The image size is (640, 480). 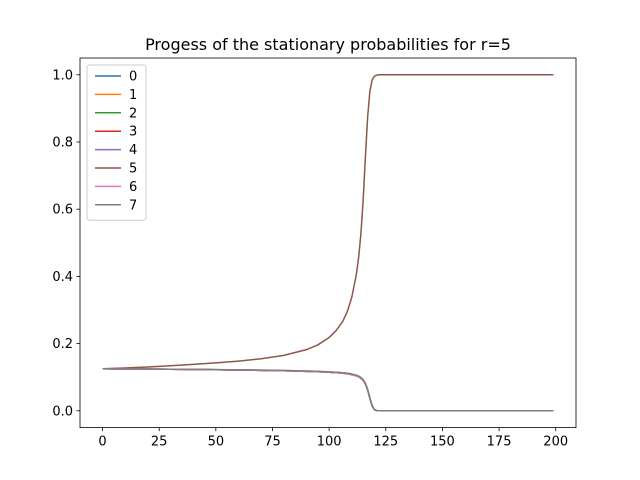 I want to click on legend-entry-2: 2, so click(x=116, y=113).